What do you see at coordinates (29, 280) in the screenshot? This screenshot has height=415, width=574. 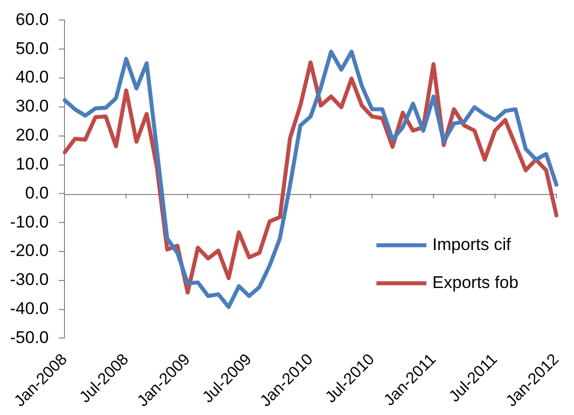 I see `y-tick-label: -30.0` at bounding box center [29, 280].